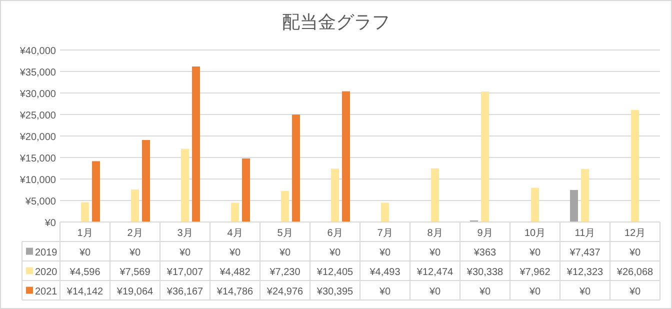  Describe the element at coordinates (484, 252) in the screenshot. I see `data-label: ¥363` at that location.